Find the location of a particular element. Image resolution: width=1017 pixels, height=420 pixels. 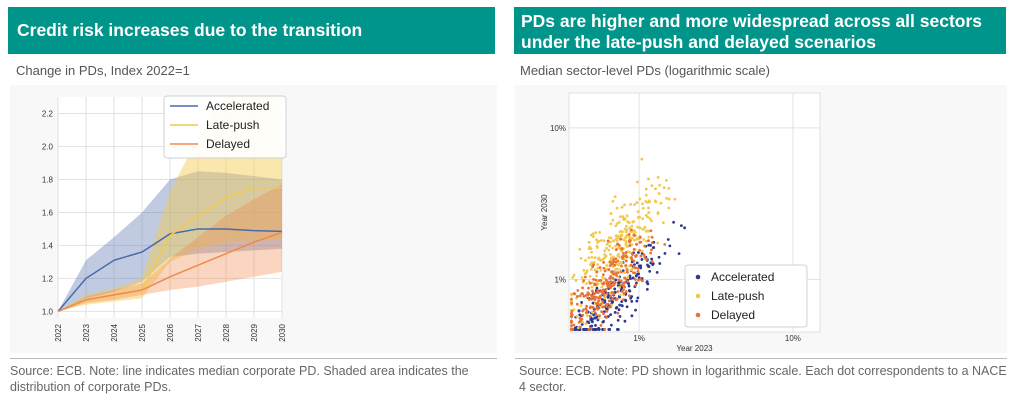

x-tick-label: 2027 is located at coordinates (198, 332).